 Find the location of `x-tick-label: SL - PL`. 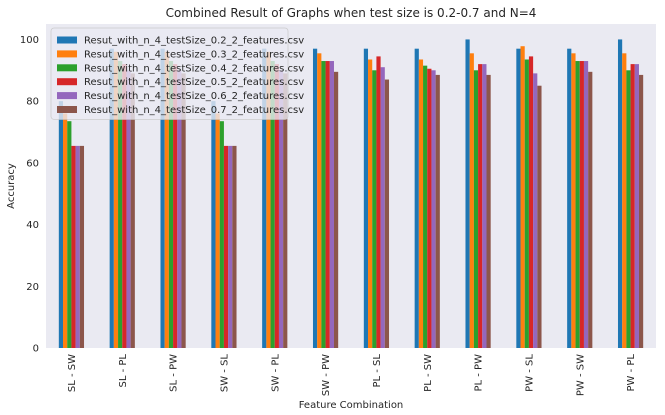

x-tick-label: SL - PL is located at coordinates (123, 371).